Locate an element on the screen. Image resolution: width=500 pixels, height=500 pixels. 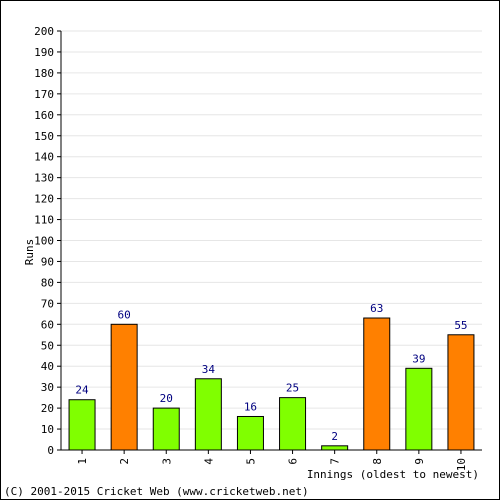
bar-value-label: 39 is located at coordinates (418, 358).